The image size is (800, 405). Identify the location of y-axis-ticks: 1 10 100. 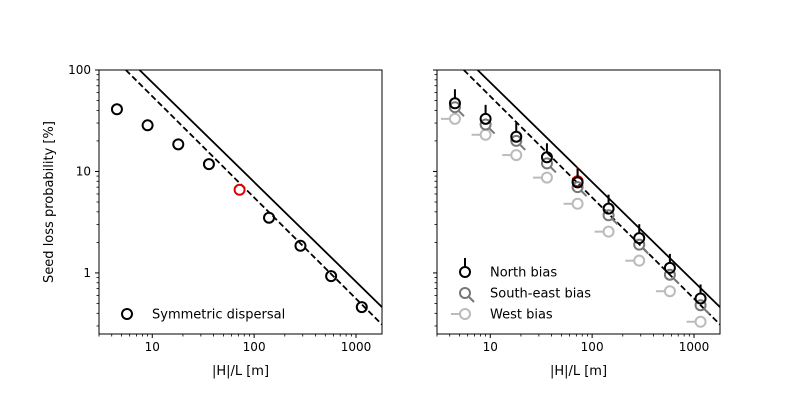
(83, 195).